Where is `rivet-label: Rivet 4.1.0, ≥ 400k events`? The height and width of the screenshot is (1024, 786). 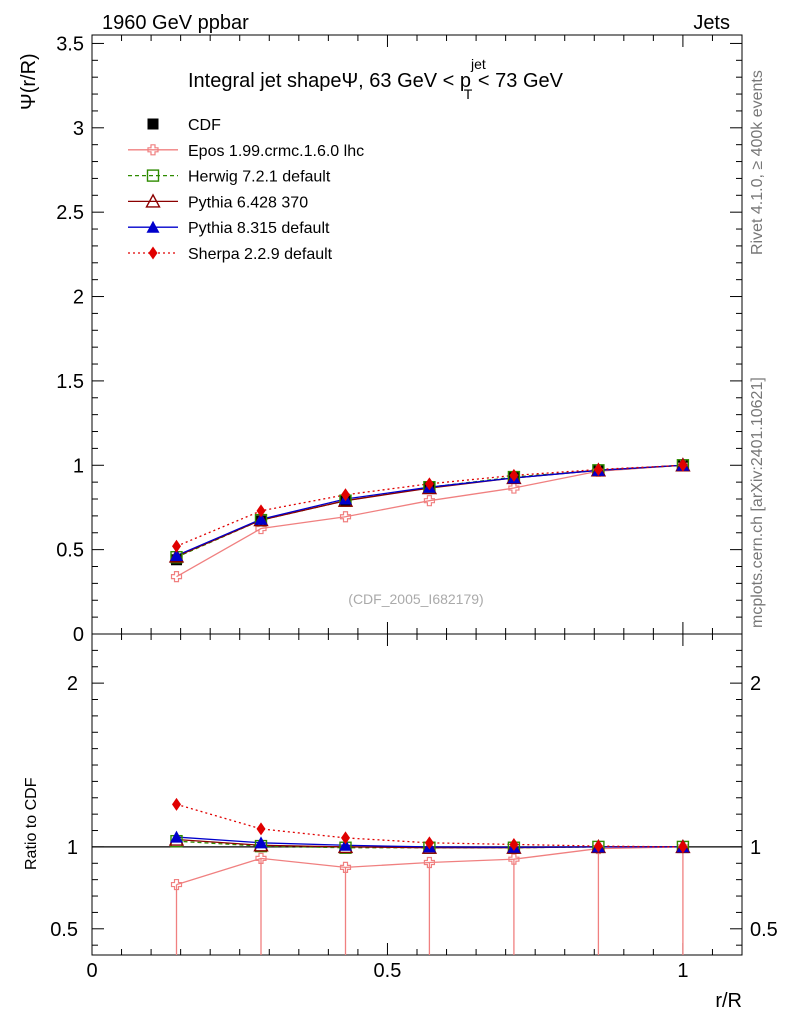 rivet-label: Rivet 4.1.0, ≥ 400k events is located at coordinates (757, 162).